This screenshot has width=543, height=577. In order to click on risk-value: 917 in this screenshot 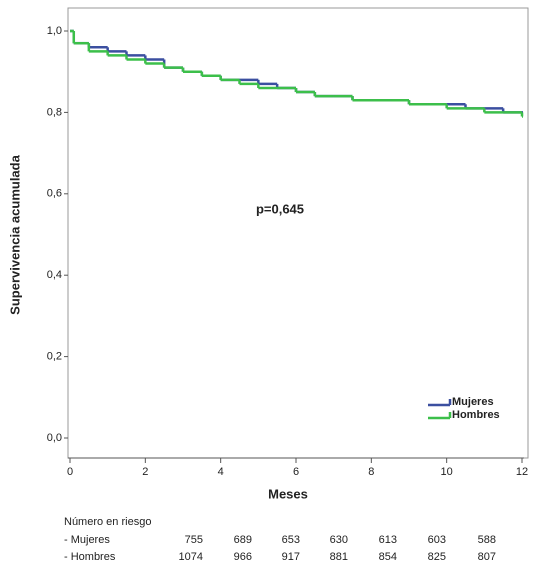, I will do `click(291, 557)`.